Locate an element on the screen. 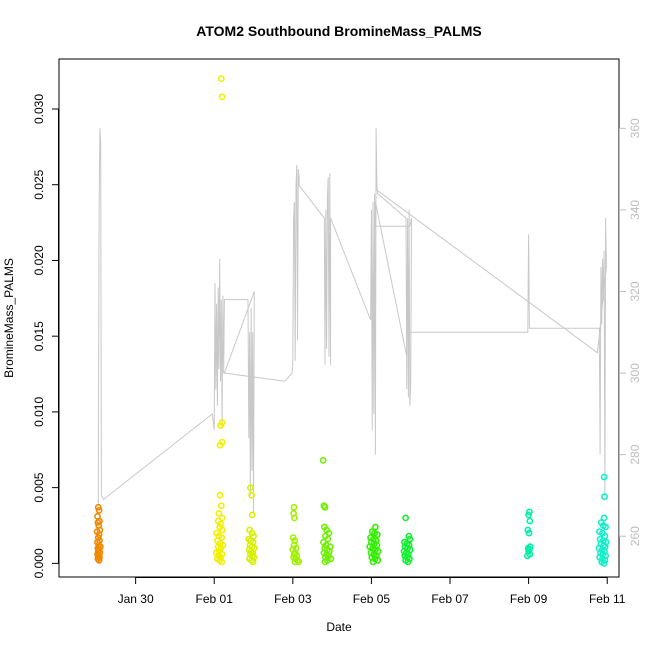 The image size is (650, 650). series-flight-5a is located at coordinates (529, 534).